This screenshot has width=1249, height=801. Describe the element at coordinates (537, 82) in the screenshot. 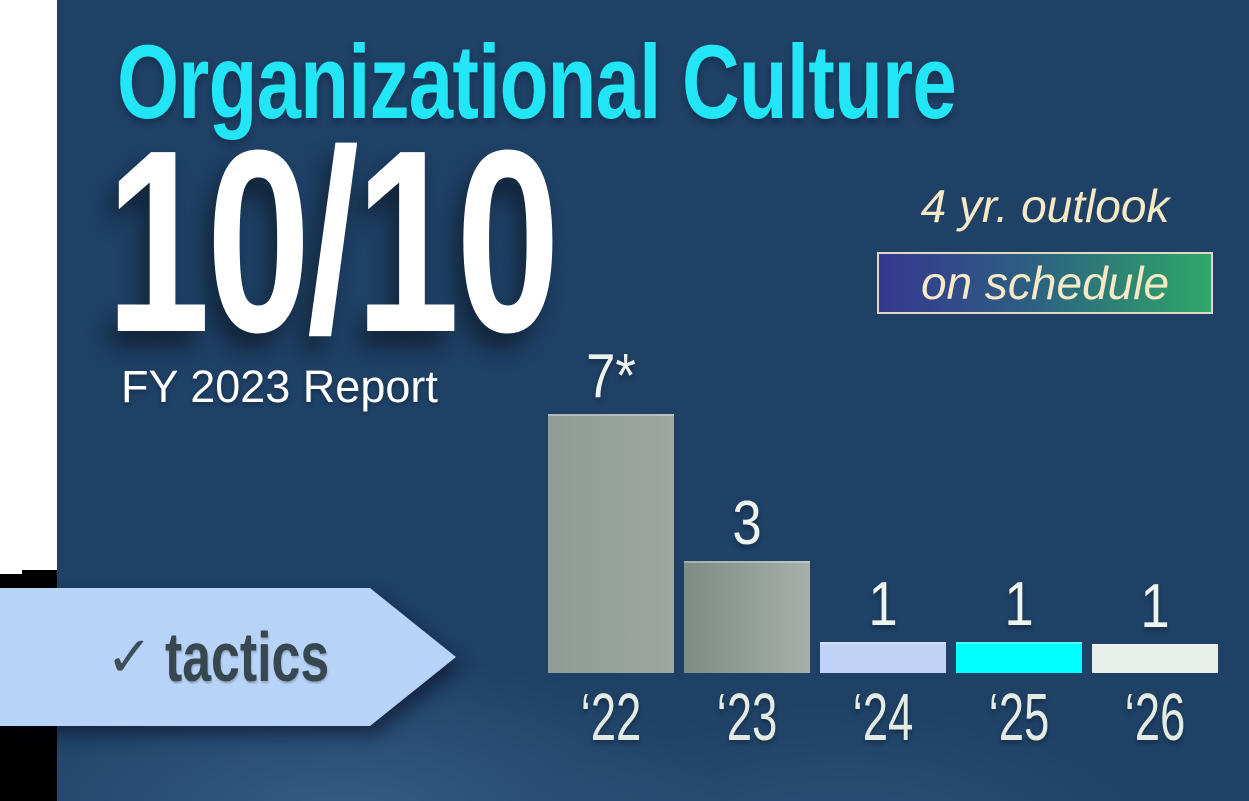

I see `page-title: Organizational Culture` at that location.